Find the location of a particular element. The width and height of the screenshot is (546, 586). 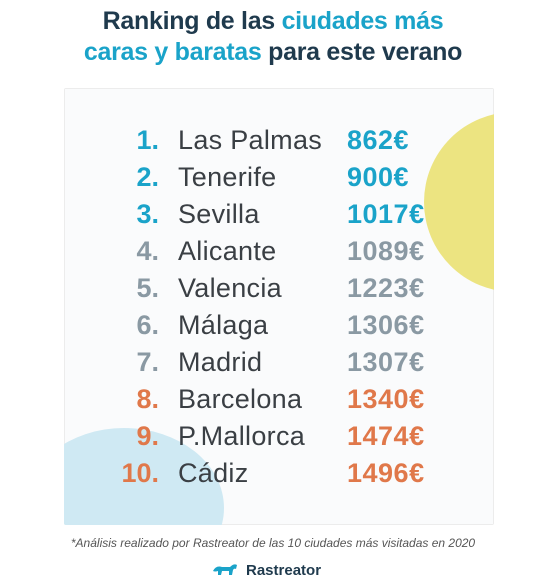

ranking-row: 1. Las Palmas 862€ is located at coordinates (279, 140).